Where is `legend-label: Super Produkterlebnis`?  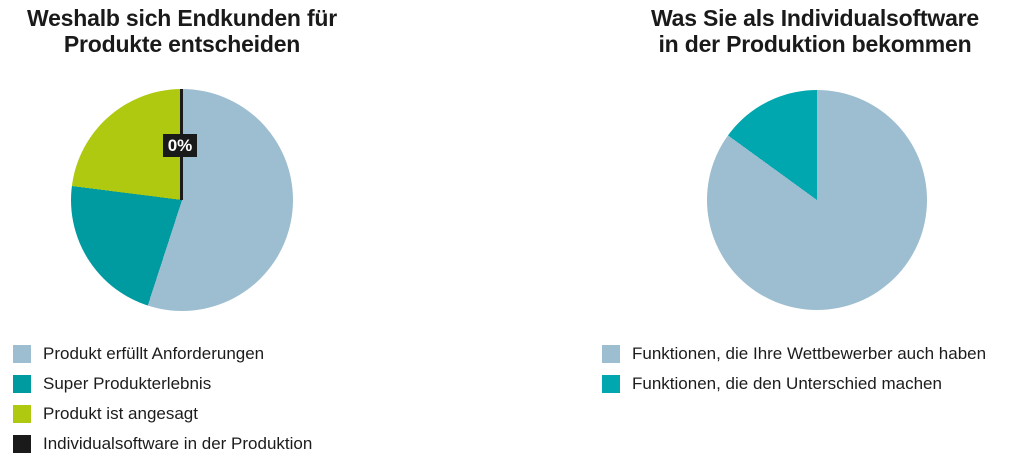
legend-label: Super Produkterlebnis is located at coordinates (127, 383).